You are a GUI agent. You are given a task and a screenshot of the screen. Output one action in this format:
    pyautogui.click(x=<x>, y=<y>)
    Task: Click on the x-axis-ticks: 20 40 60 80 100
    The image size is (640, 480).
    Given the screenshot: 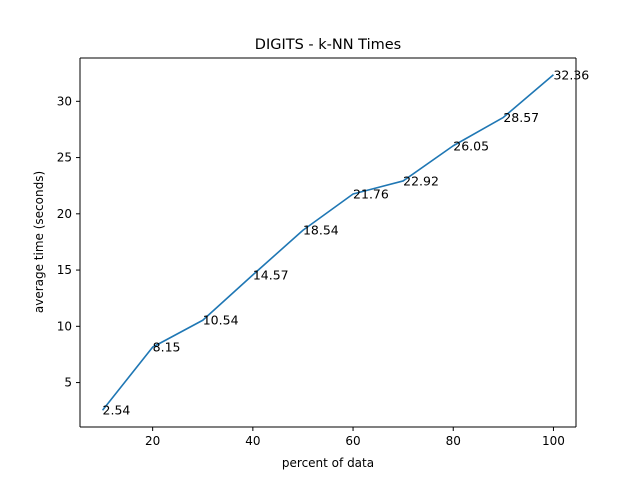 What is the action you would take?
    pyautogui.click(x=355, y=437)
    